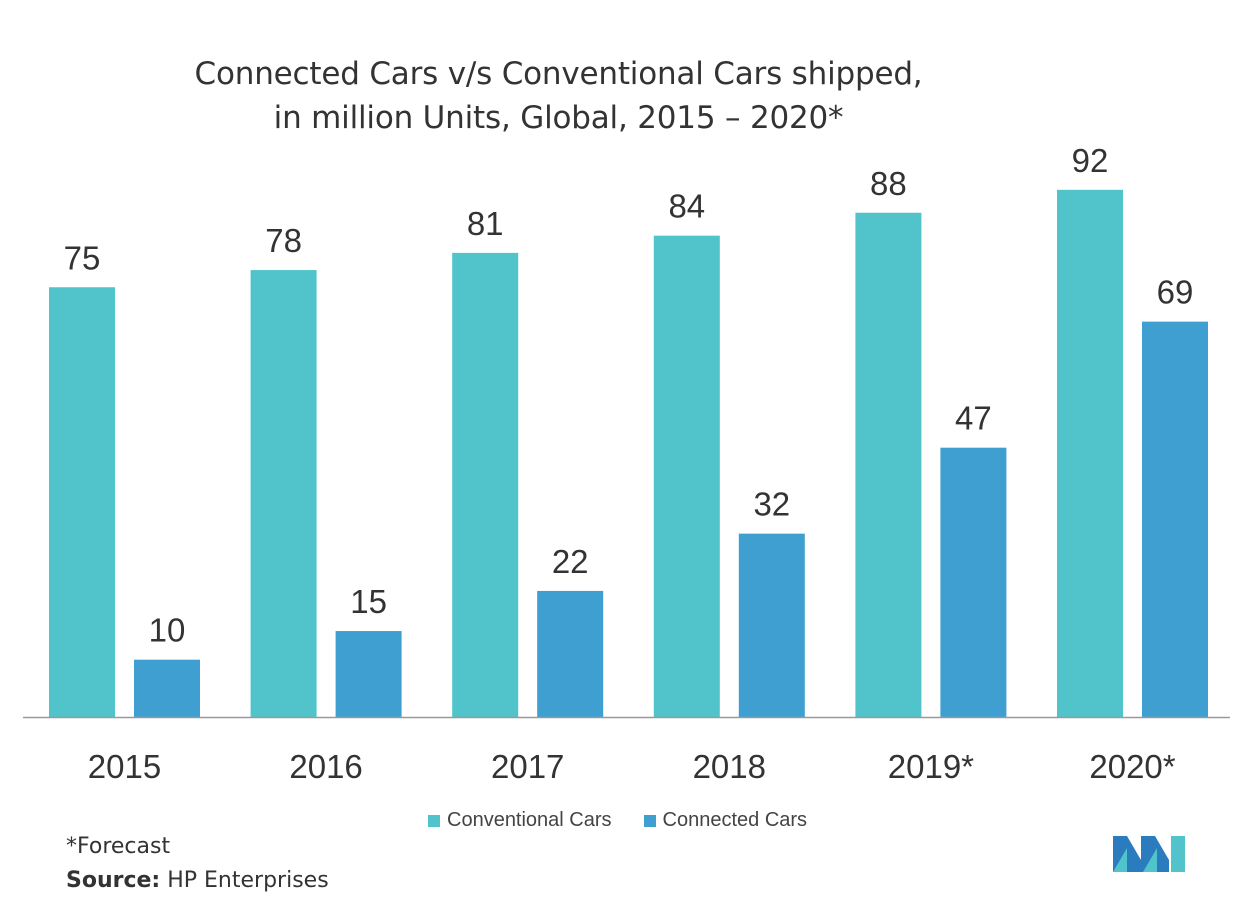 The image size is (1253, 915). Describe the element at coordinates (283, 493) in the screenshot. I see `bar-conventional-cars-2016` at that location.